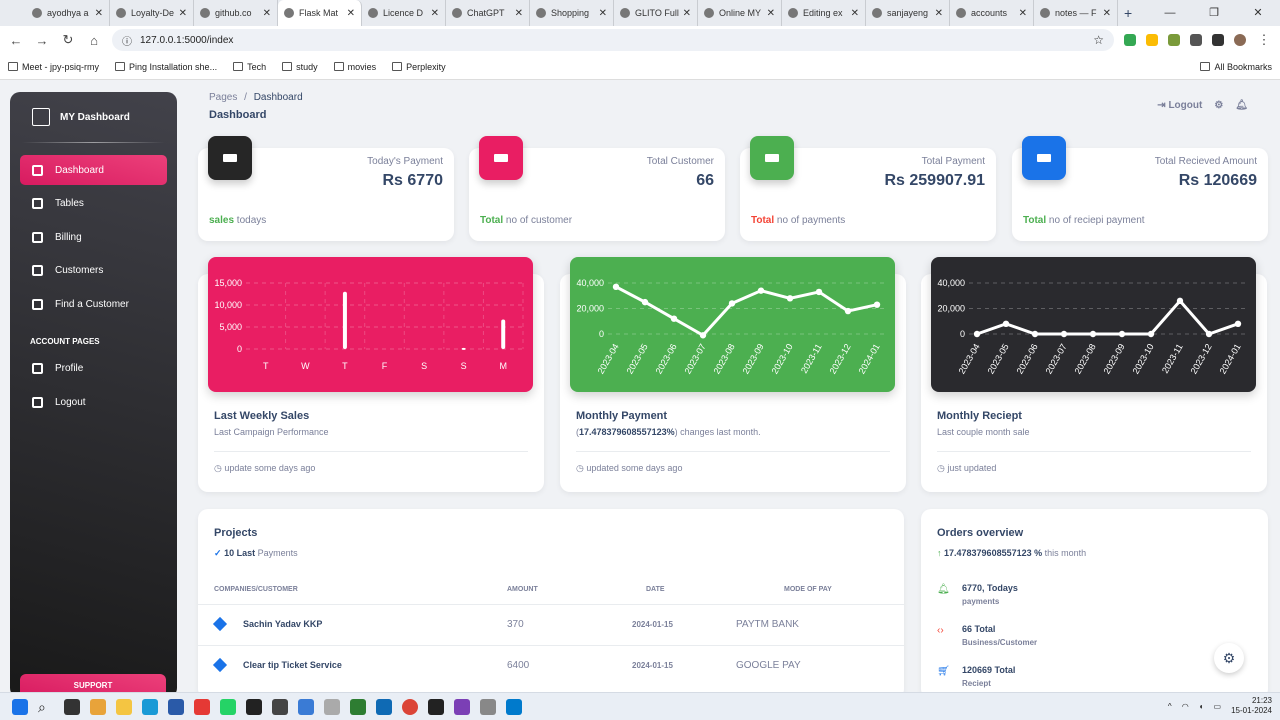  I want to click on terminal-icon, so click(436, 706).